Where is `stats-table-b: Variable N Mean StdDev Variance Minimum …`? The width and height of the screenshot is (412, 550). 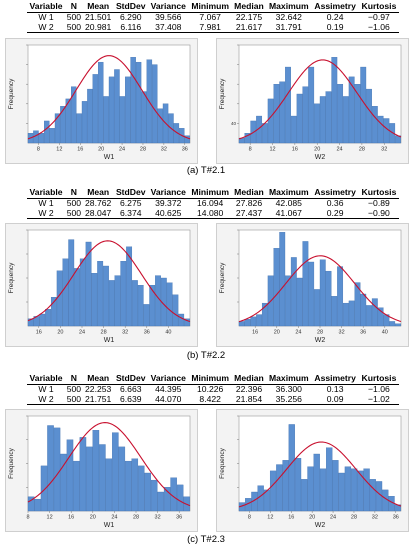
stats-table-b: Variable N Mean StdDev Variance Minimum … is located at coordinates (213, 203).